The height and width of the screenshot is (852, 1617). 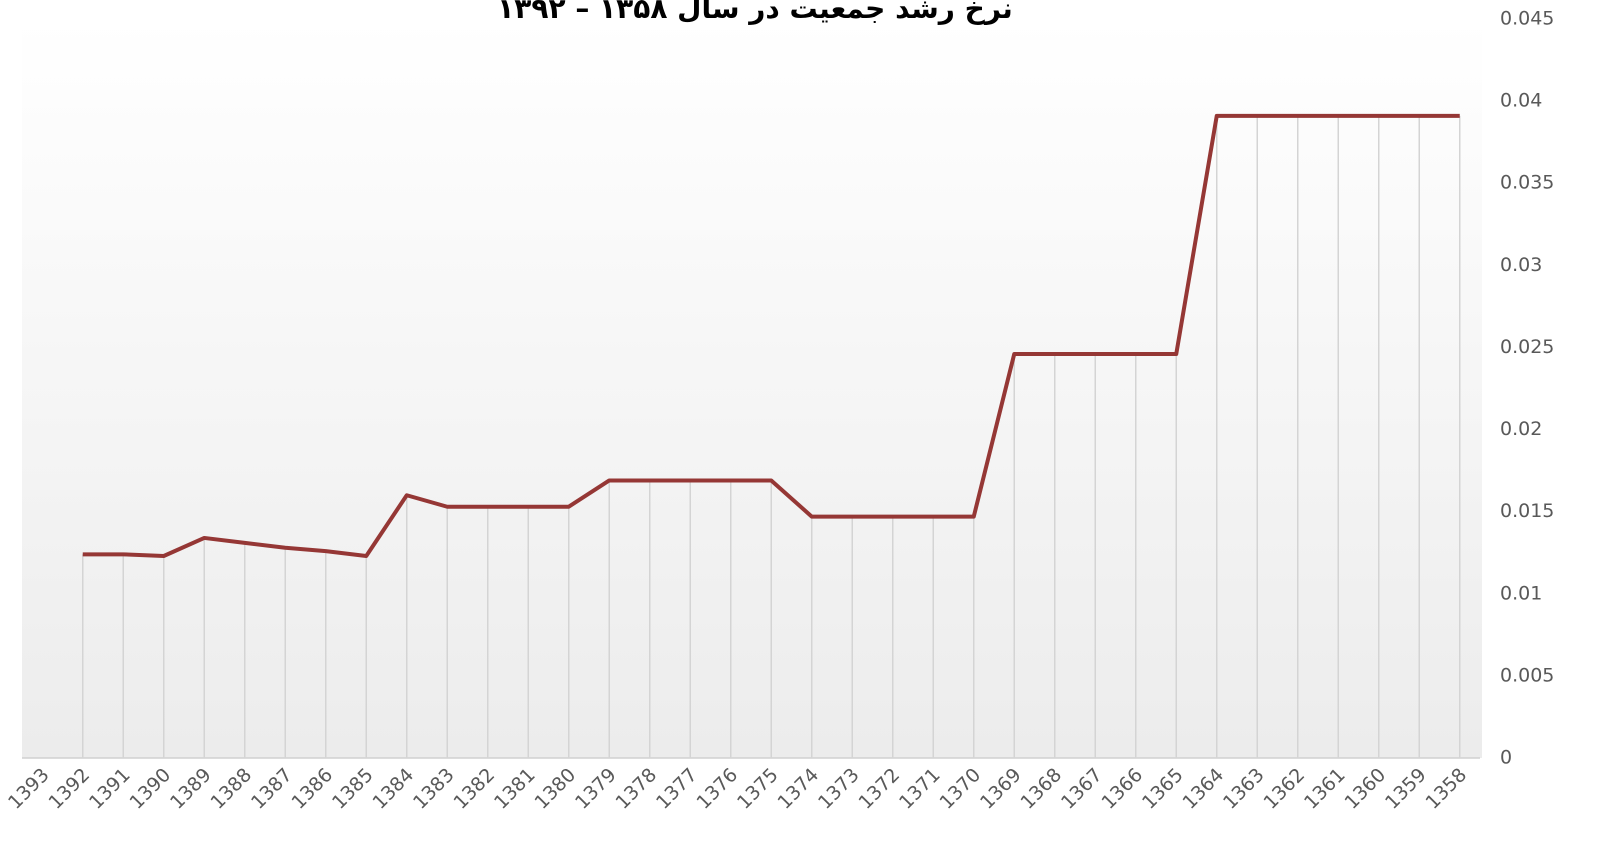 What do you see at coordinates (1041, 789) in the screenshot?
I see `x-tick-label: 1368` at bounding box center [1041, 789].